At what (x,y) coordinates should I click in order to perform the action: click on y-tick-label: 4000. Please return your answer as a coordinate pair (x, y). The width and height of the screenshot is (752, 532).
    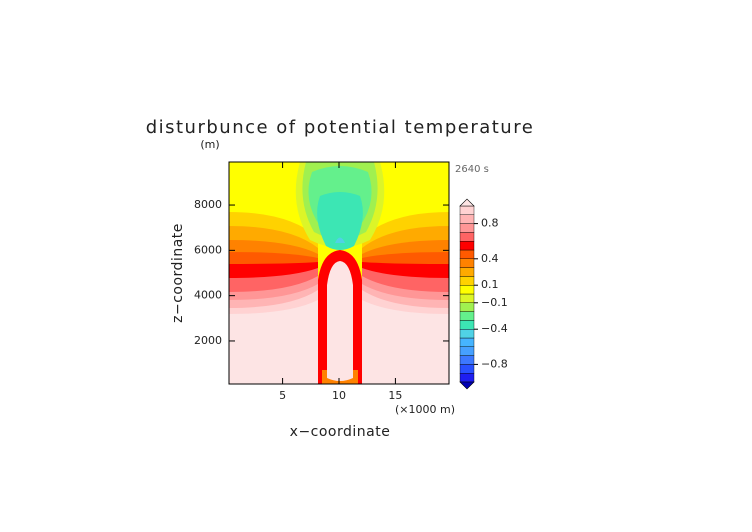
    Looking at the image, I should click on (208, 295).